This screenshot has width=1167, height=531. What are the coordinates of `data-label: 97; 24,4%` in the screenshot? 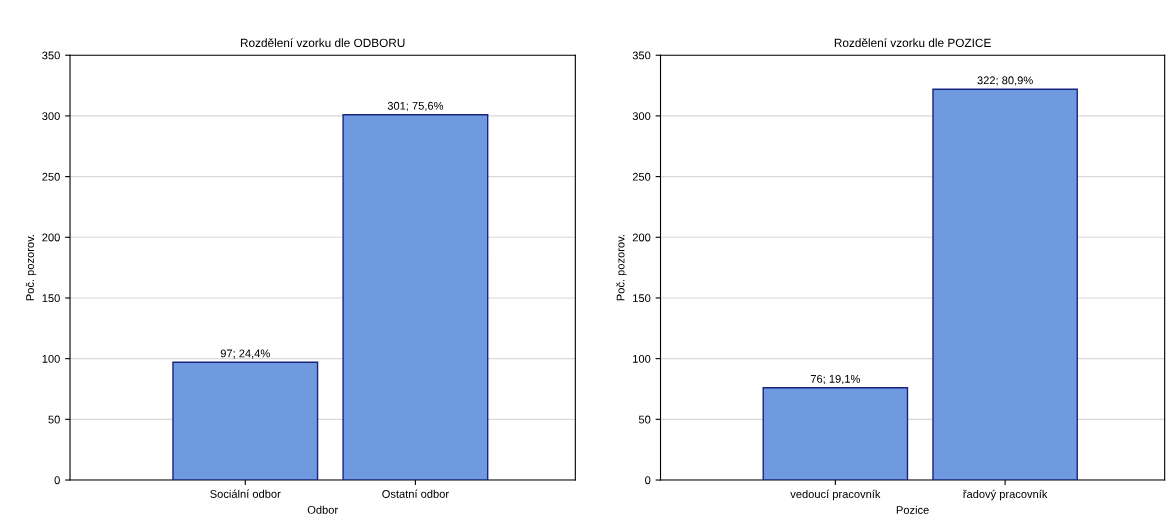 It's located at (245, 354).